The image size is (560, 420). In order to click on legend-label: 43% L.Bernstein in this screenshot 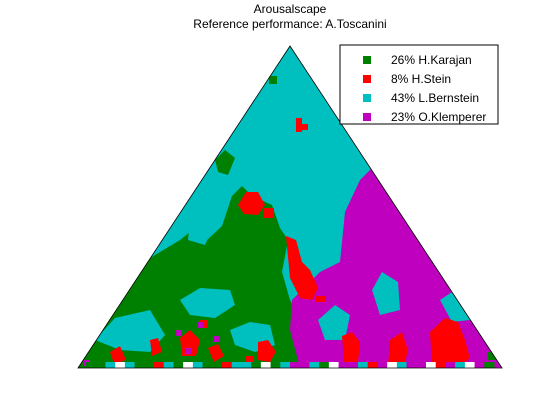, I will do `click(435, 98)`.